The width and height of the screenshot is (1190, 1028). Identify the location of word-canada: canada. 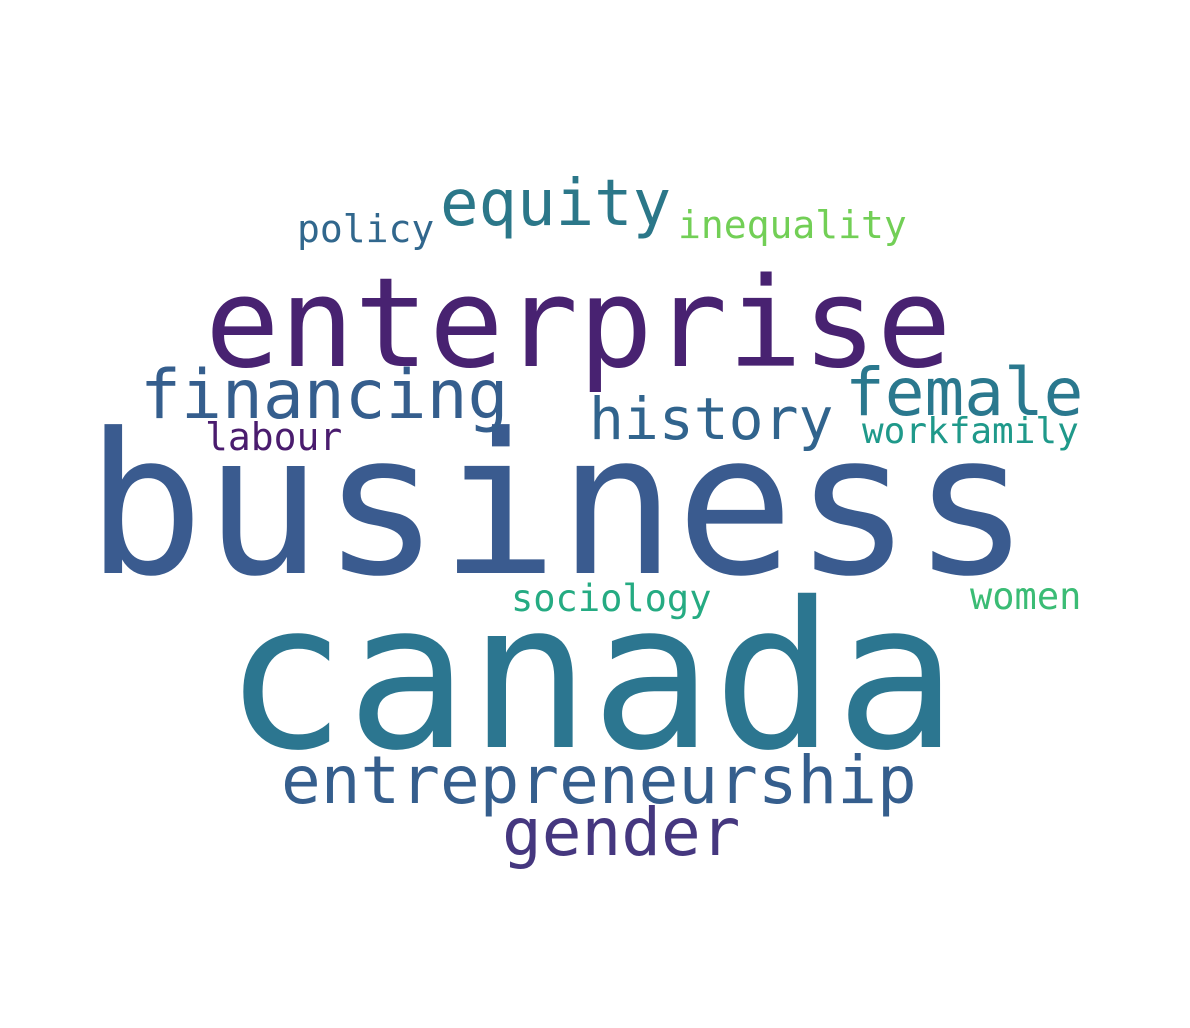
(591, 677).